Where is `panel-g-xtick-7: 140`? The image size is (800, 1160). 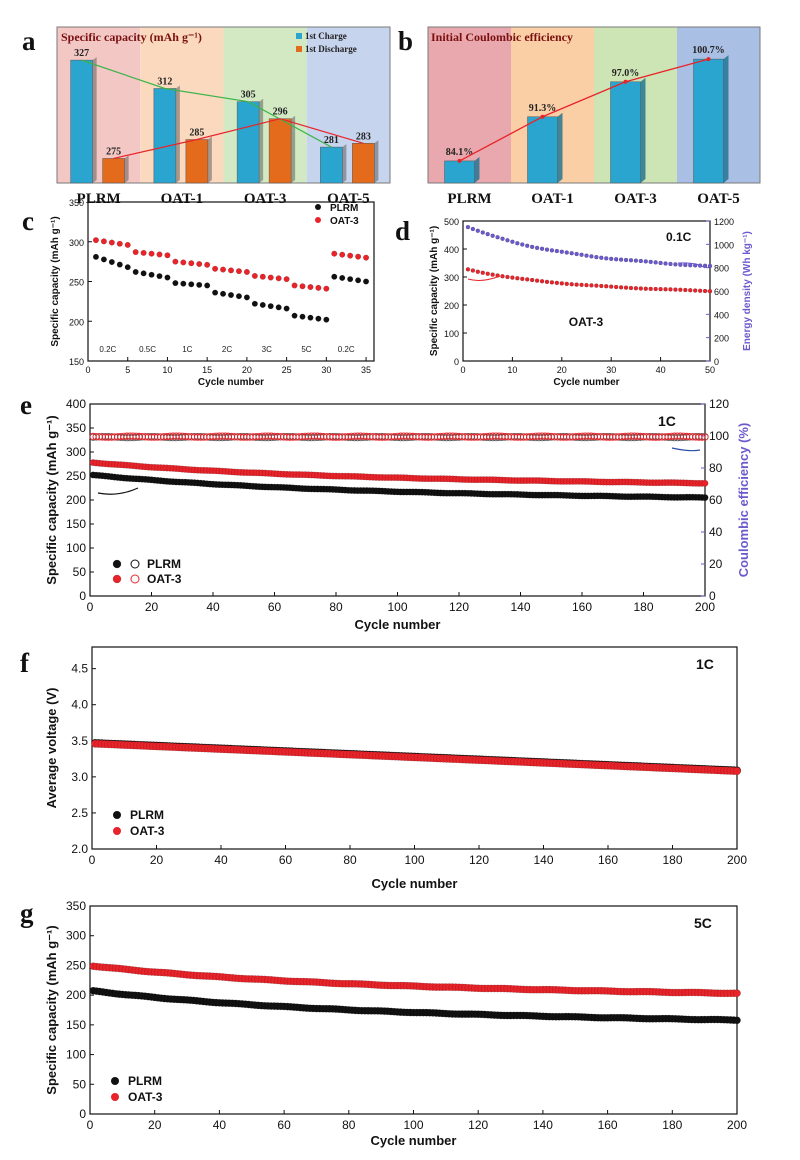
panel-g-xtick-7: 140 is located at coordinates (543, 1125).